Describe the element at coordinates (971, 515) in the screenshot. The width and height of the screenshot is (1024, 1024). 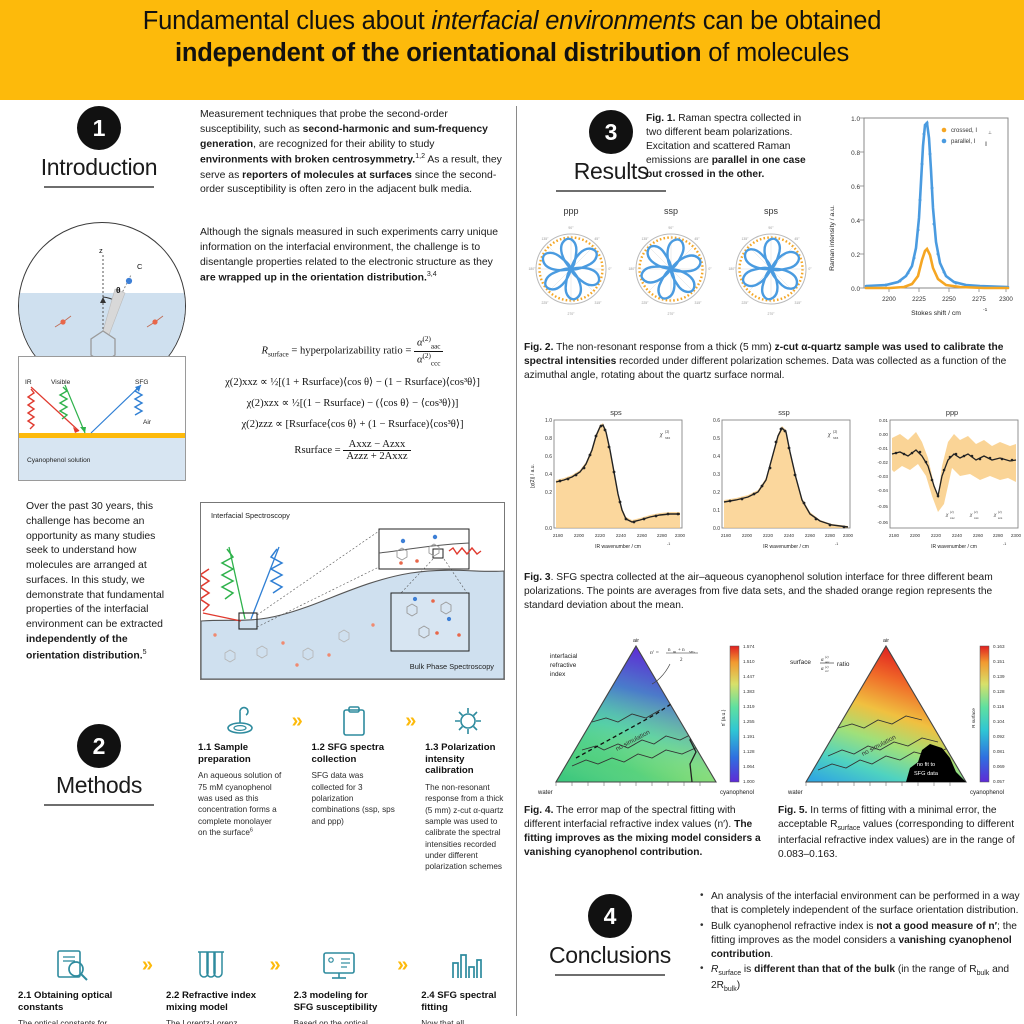
I see `svg-text: χ` at that location.